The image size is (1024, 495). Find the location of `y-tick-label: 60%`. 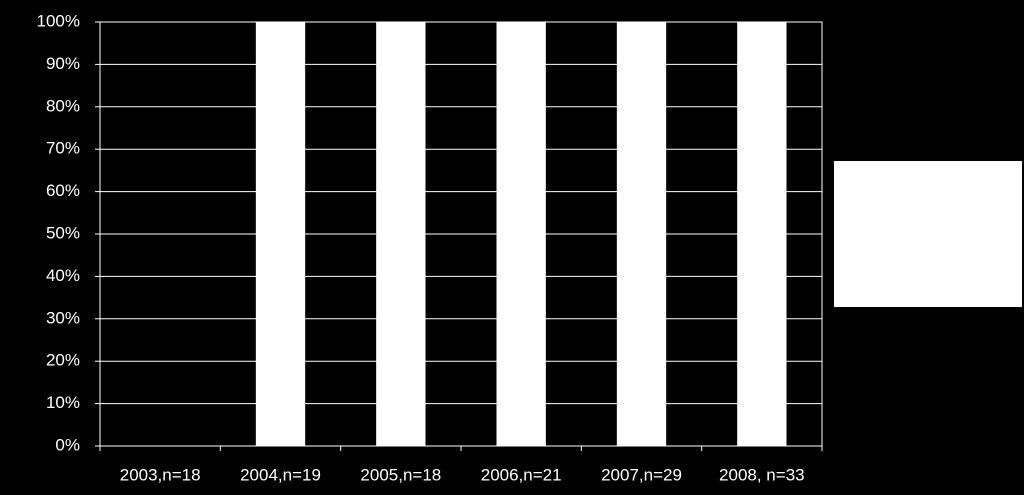

y-tick-label: 60% is located at coordinates (63, 190).